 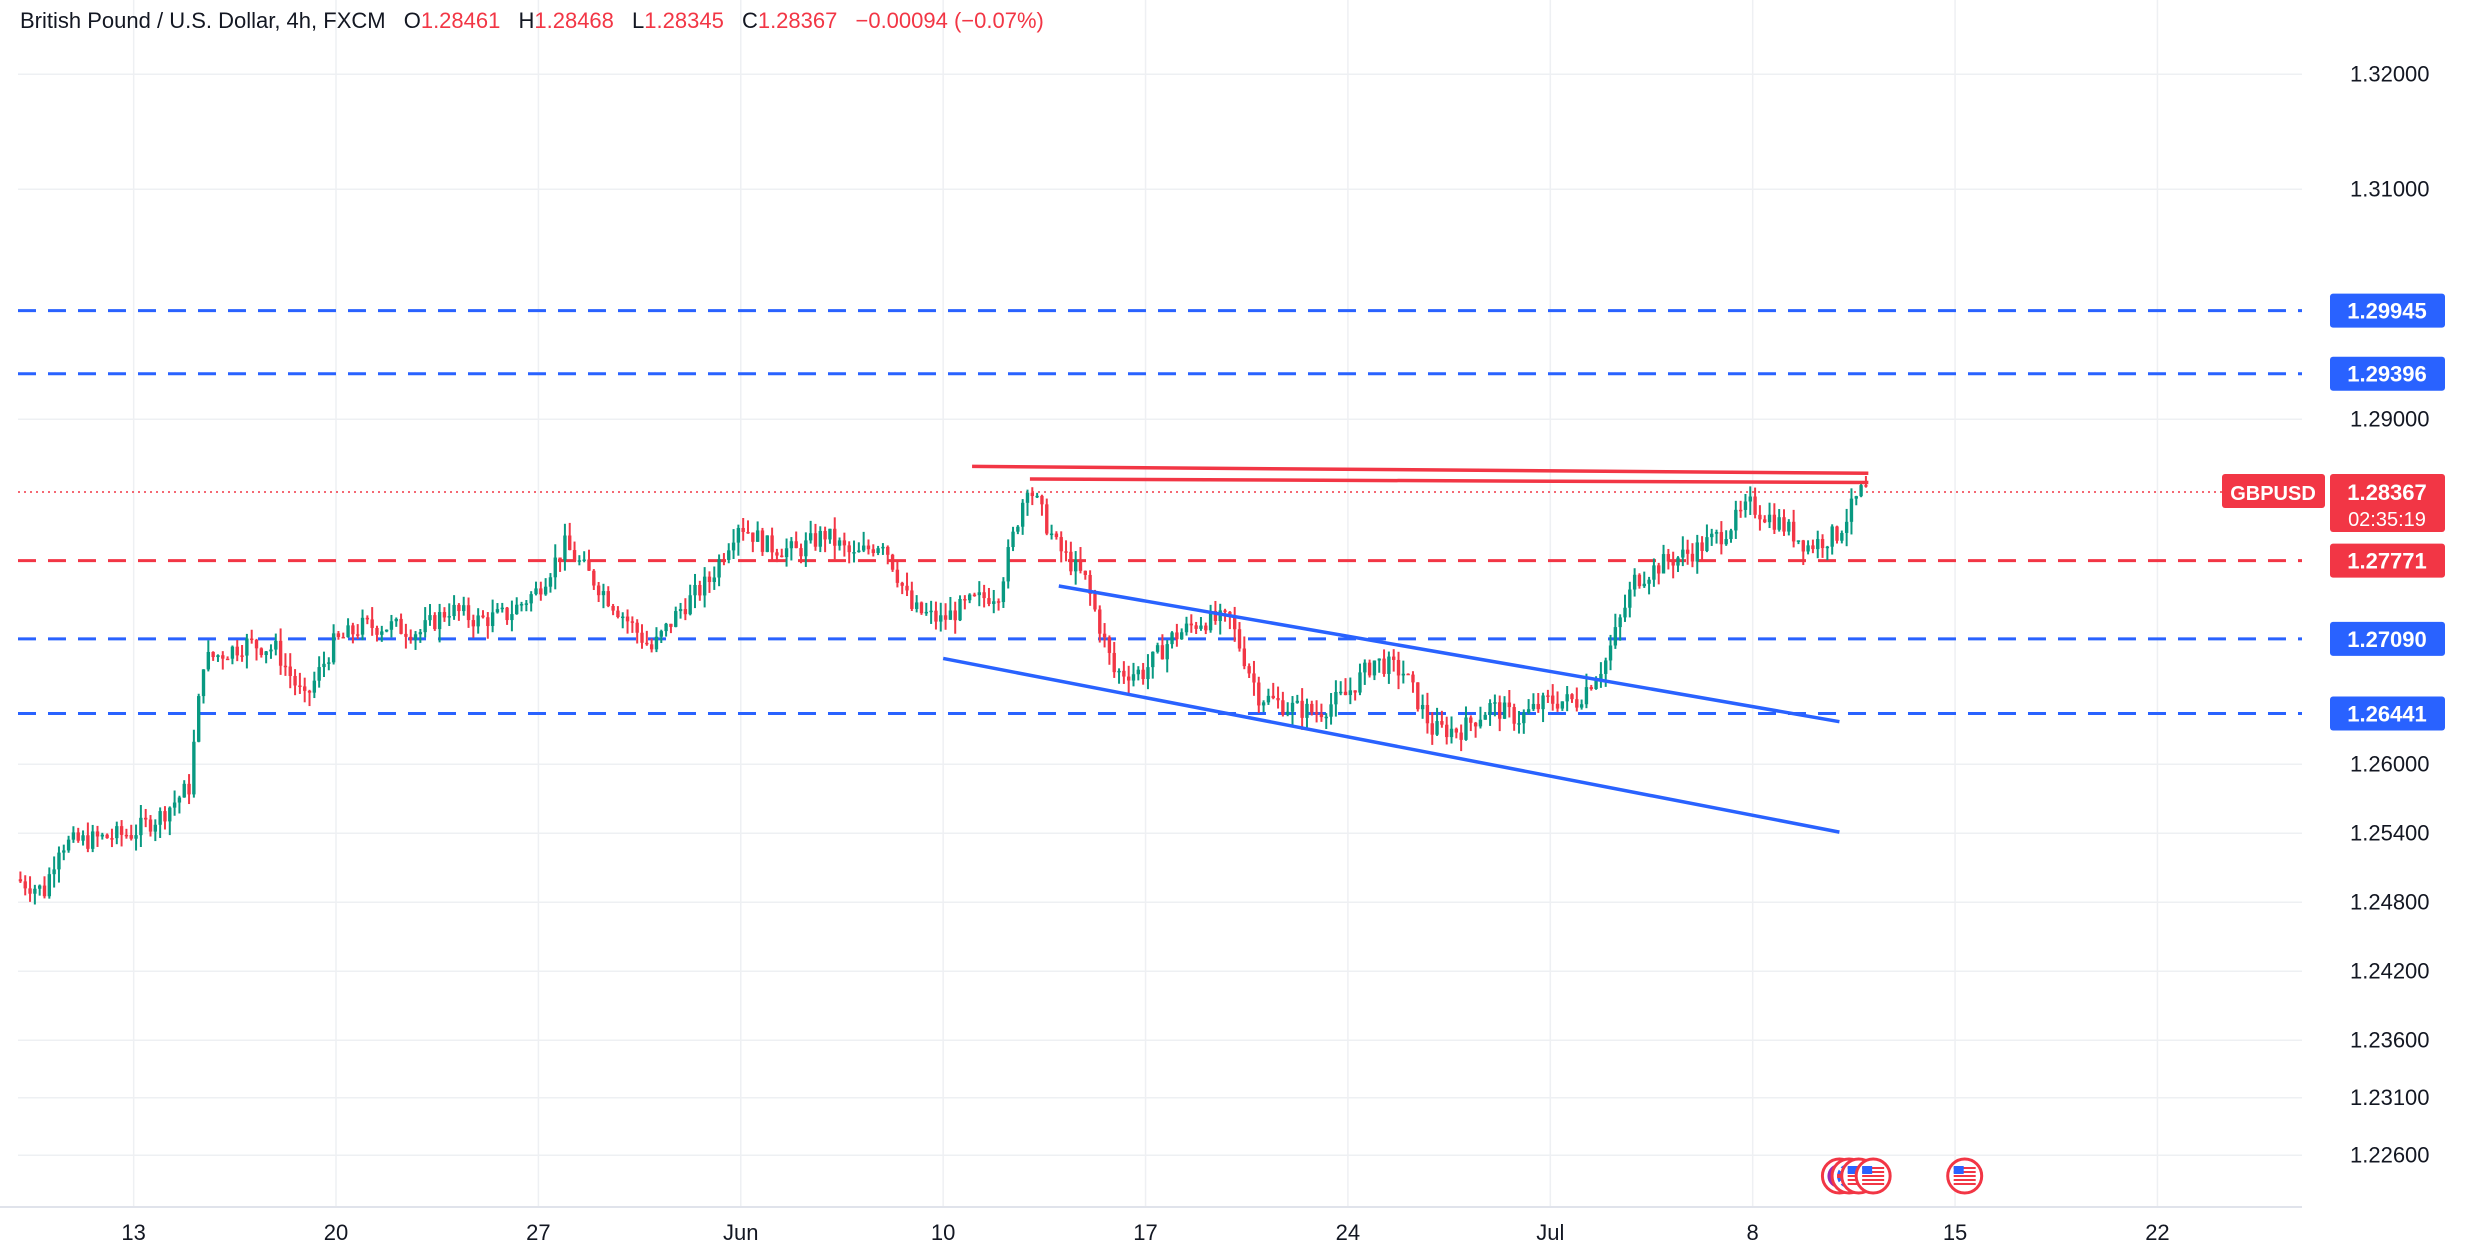 I want to click on flag-canton, so click(x=1867, y=1170).